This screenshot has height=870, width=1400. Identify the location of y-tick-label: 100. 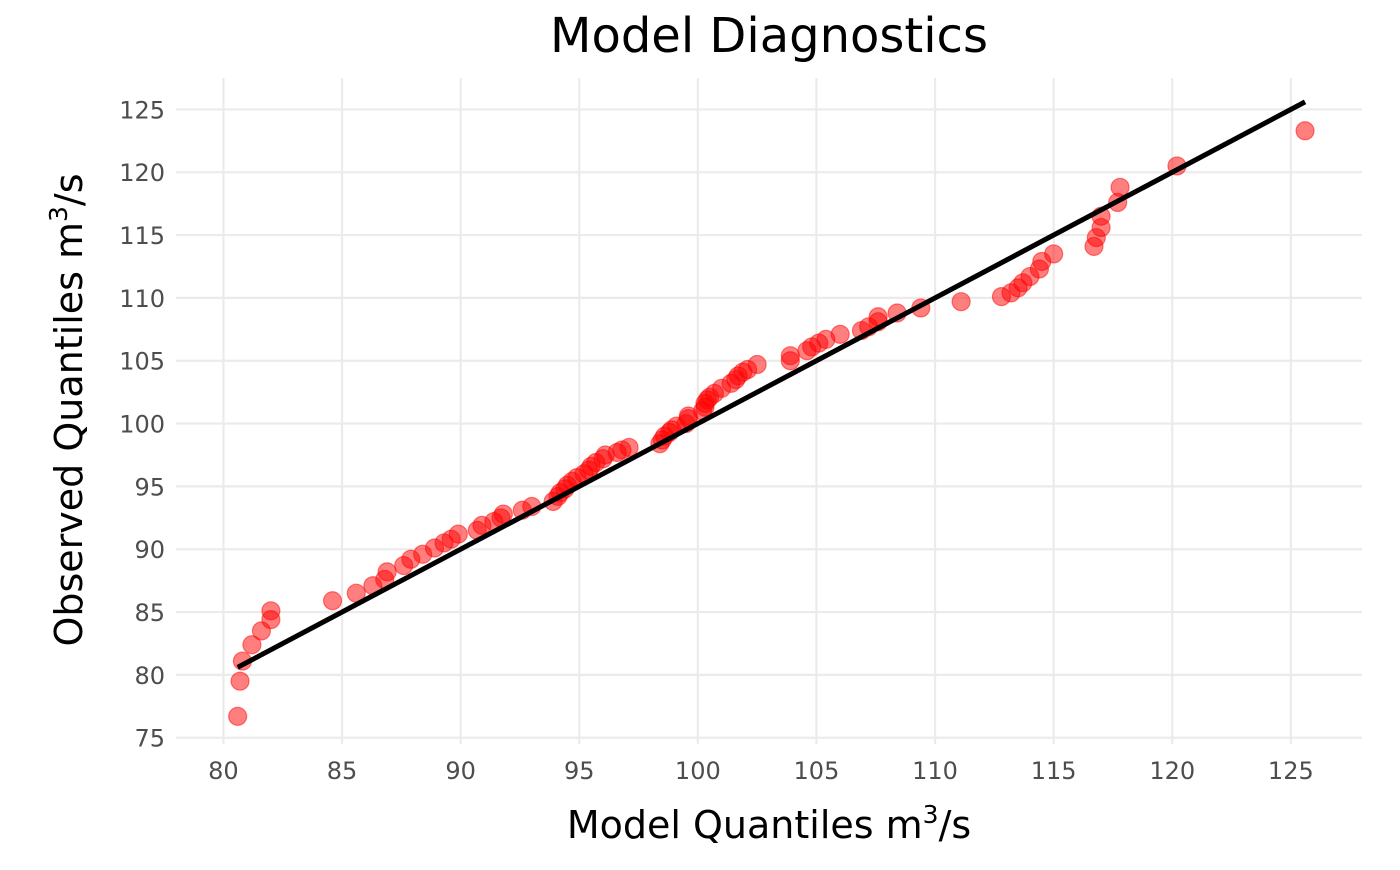
(142, 425).